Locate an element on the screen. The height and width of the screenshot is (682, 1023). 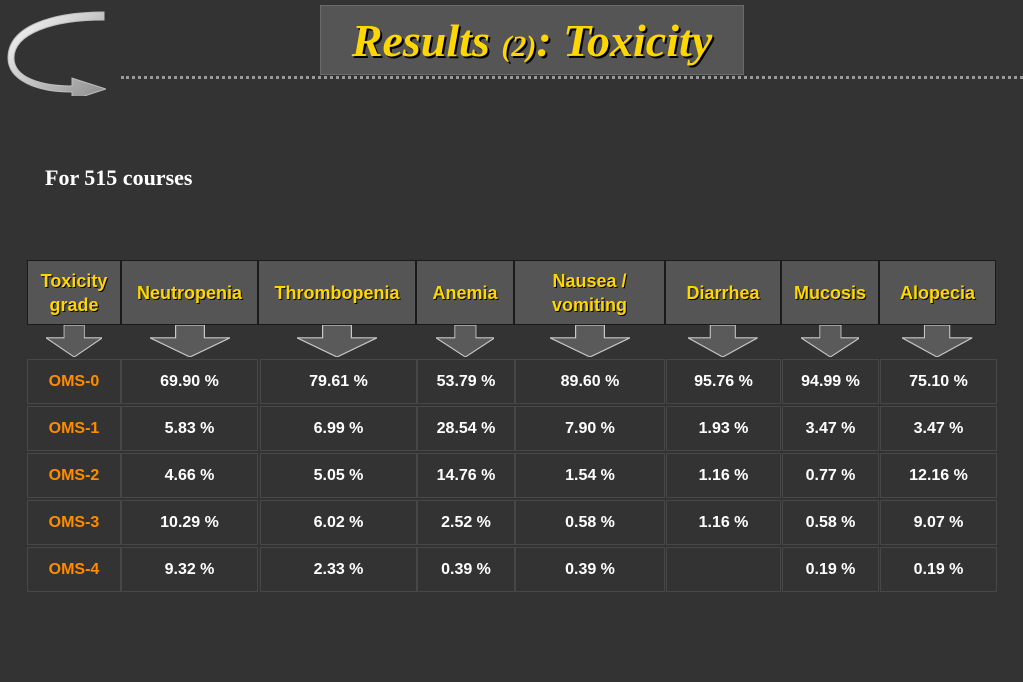
header-mucosis: Mucosis is located at coordinates (830, 292).